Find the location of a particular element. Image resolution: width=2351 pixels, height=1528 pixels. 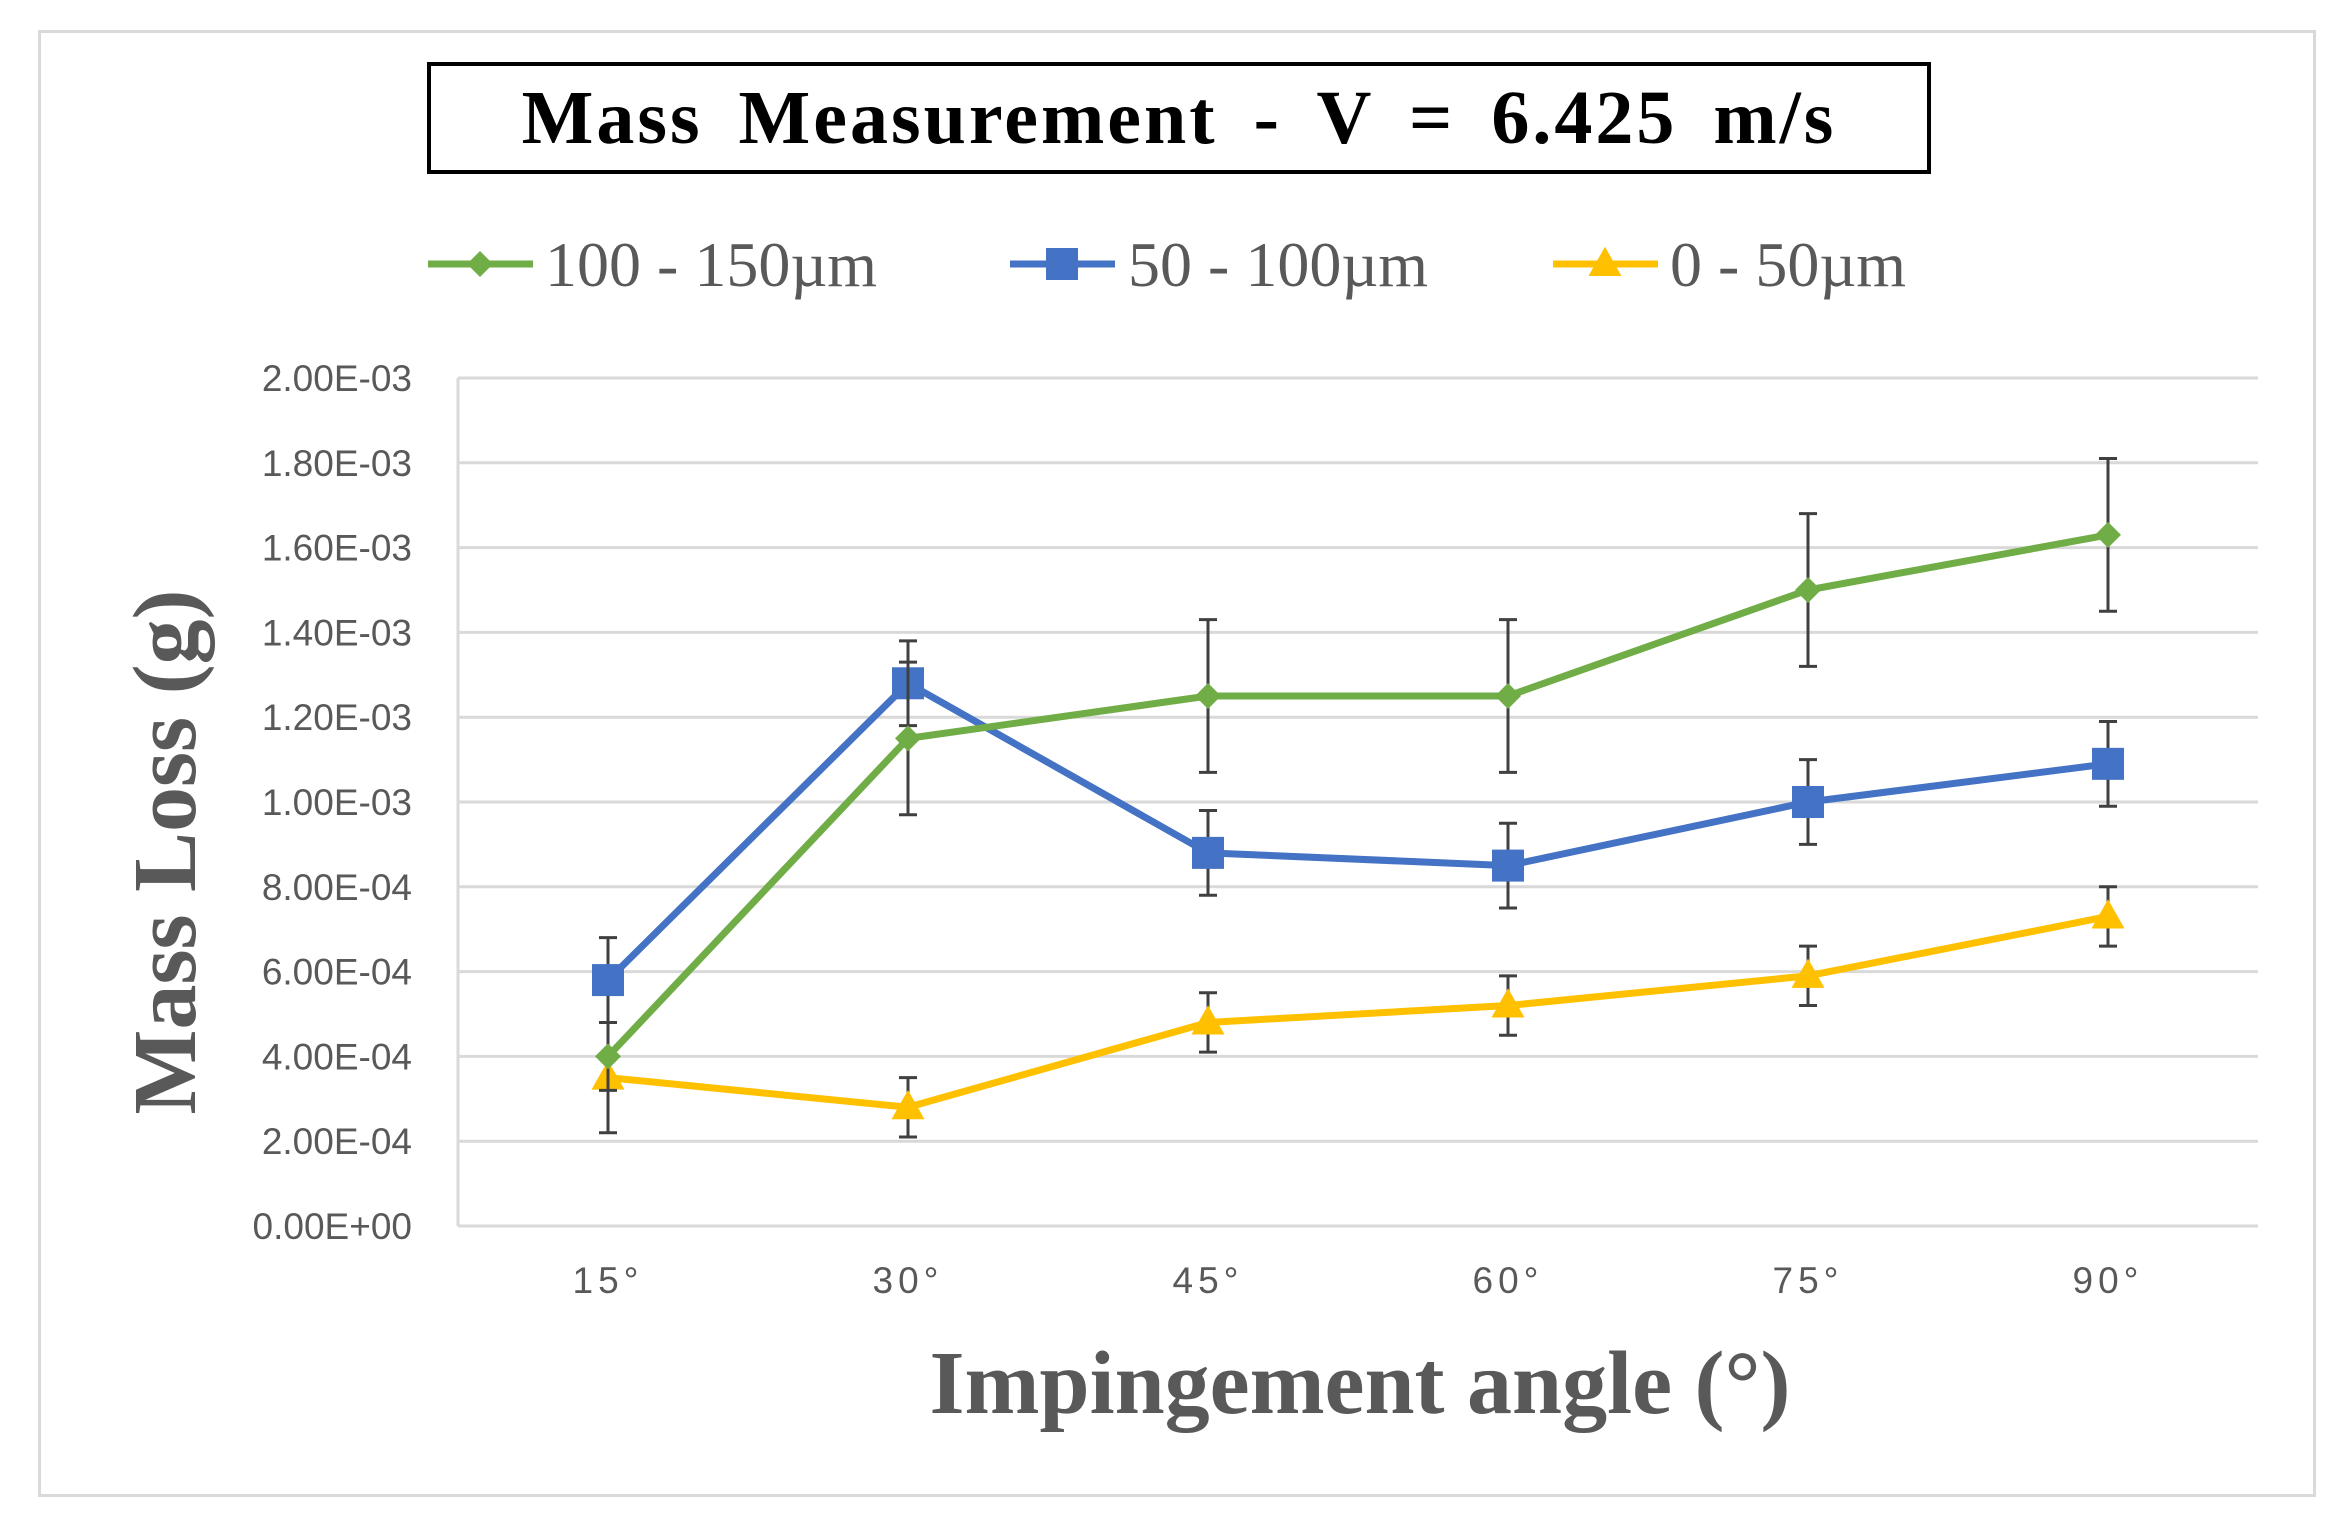

legend-item-0: 100 - 150µm is located at coordinates (652, 264).